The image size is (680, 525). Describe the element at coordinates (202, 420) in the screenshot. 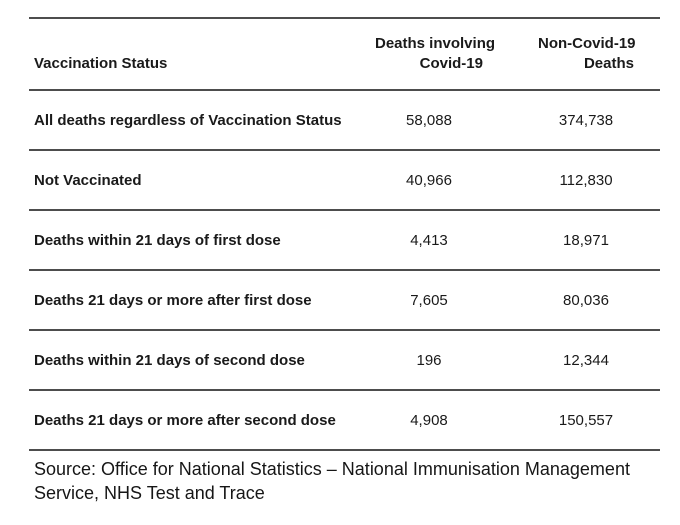

I see `row-label: Deaths 21 days or more after second dose` at that location.